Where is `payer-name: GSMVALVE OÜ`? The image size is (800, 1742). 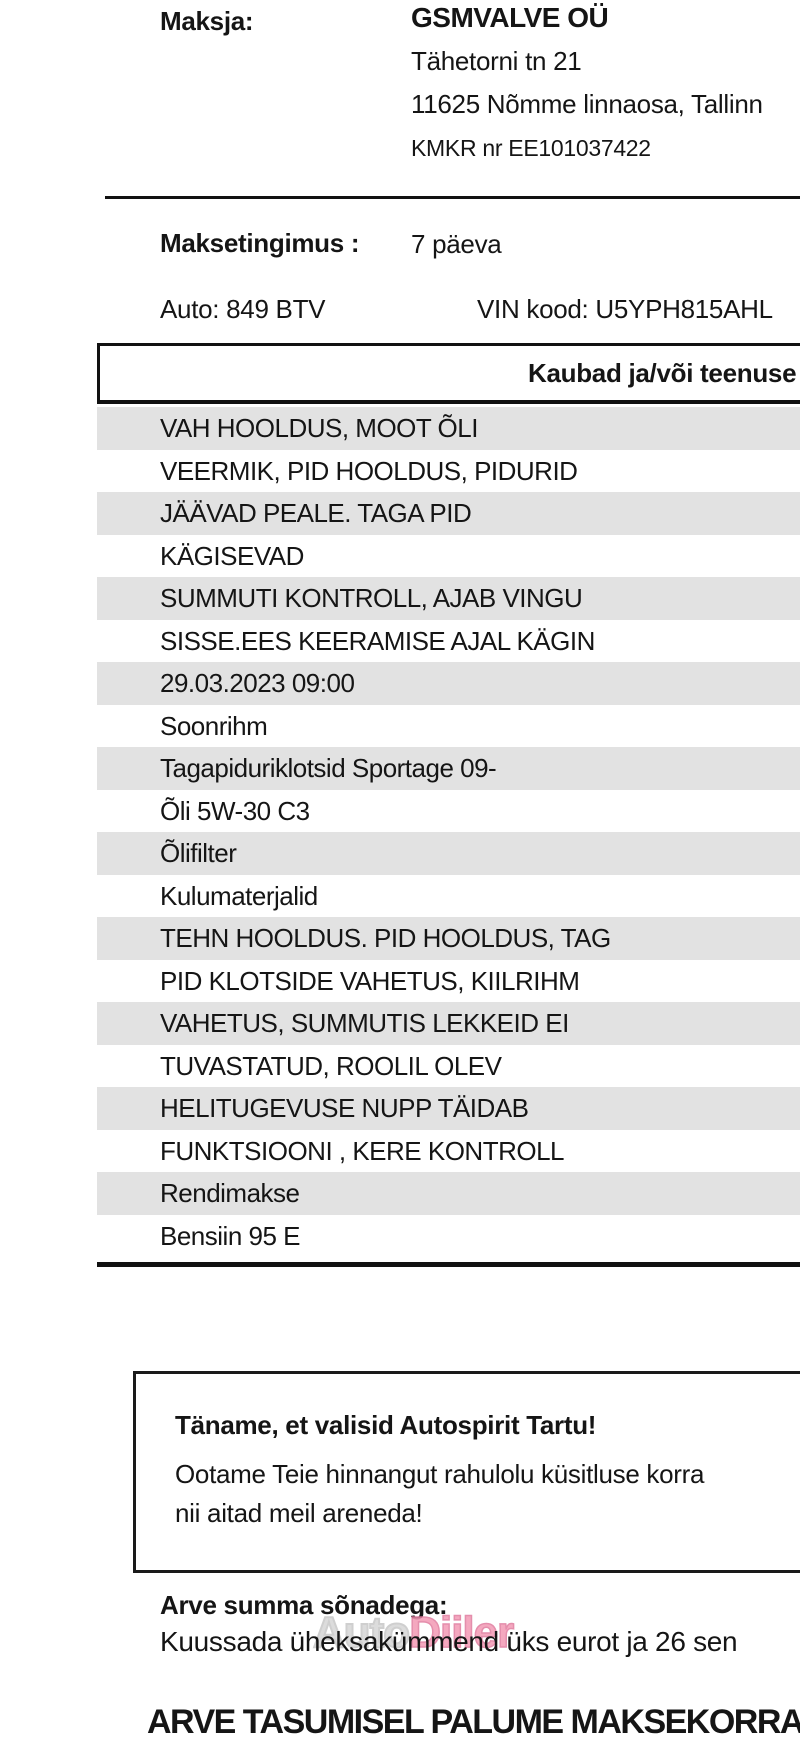 payer-name: GSMVALVE OÜ is located at coordinates (510, 17).